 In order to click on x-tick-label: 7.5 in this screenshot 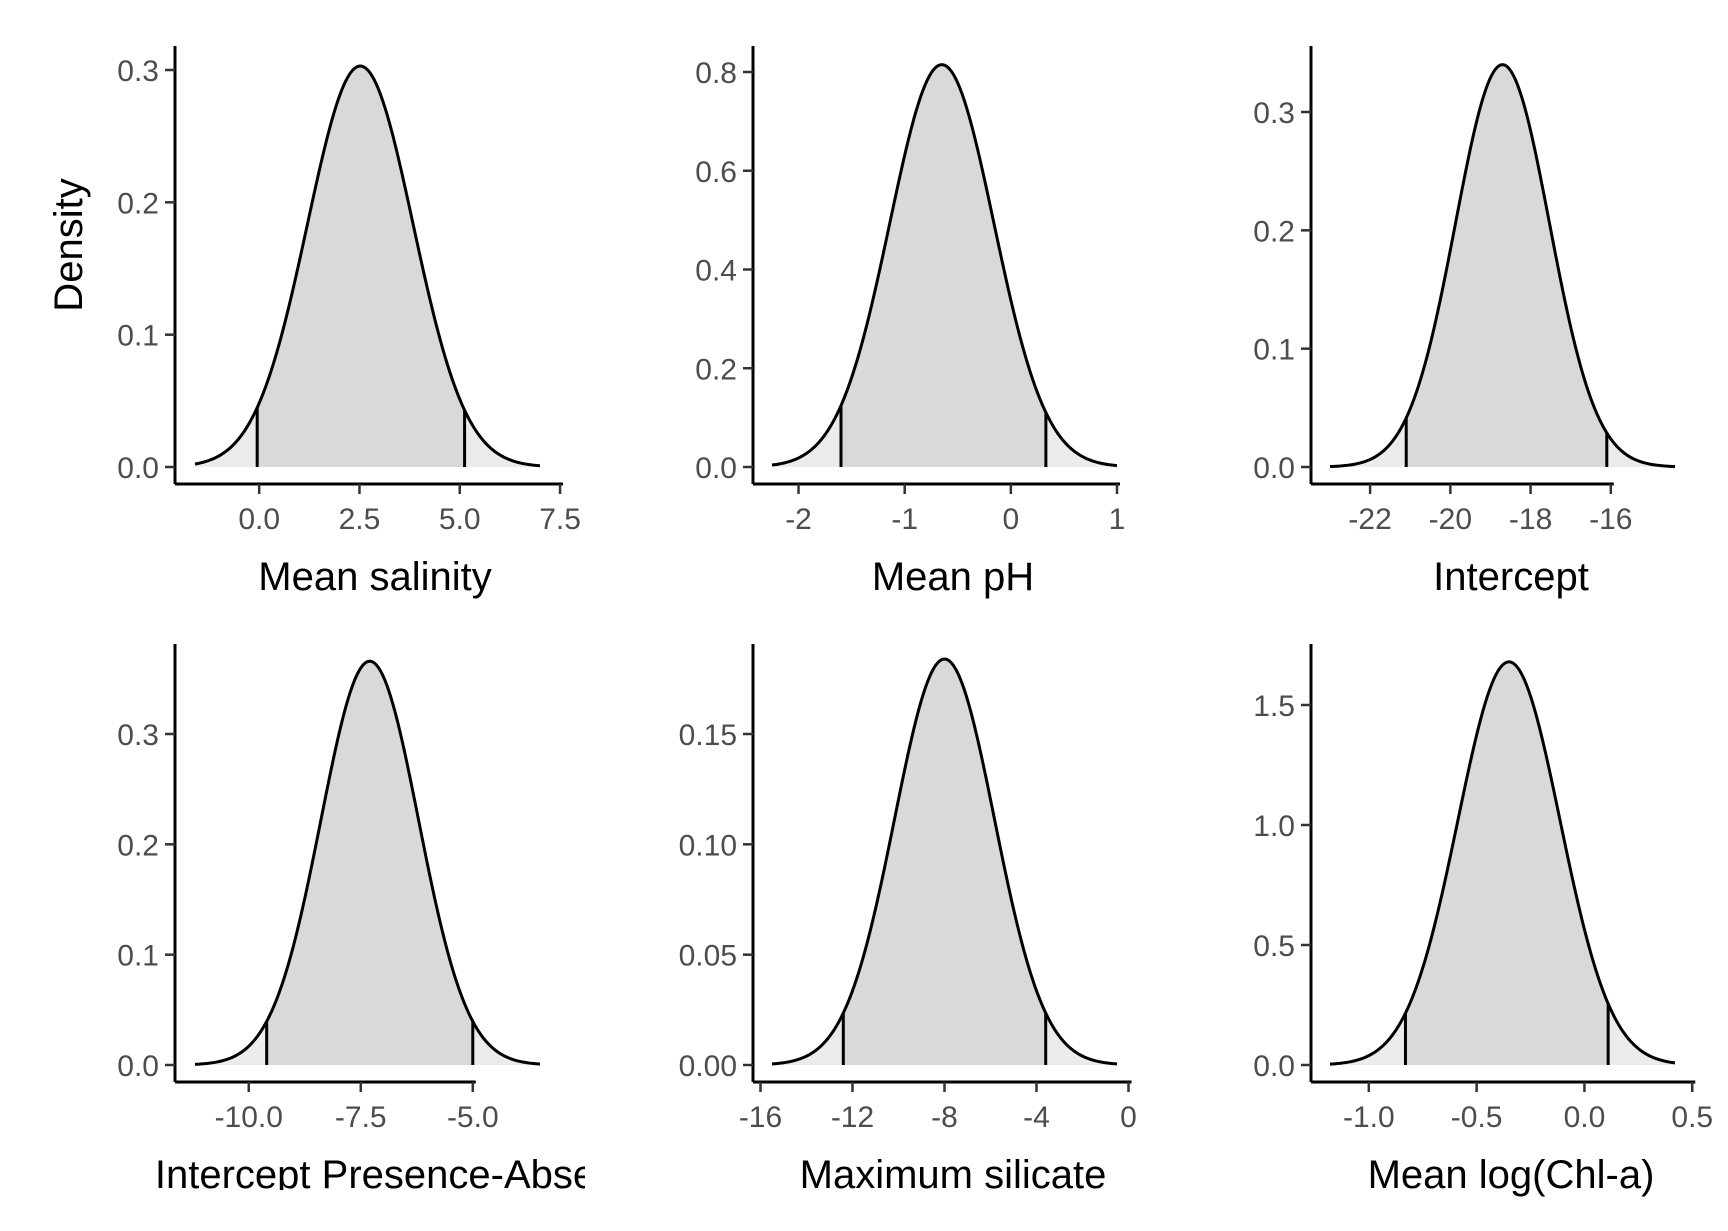, I will do `click(560, 519)`.